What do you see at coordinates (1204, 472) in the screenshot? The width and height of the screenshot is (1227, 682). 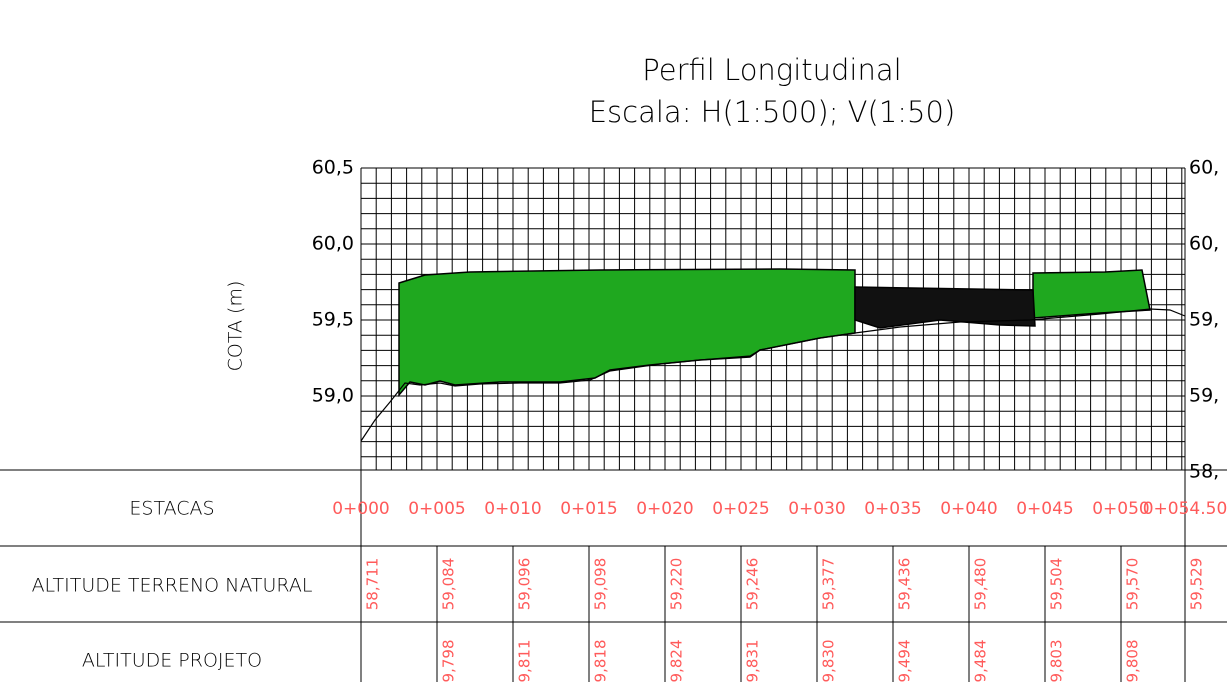 I see `y-tick-label: 58,` at bounding box center [1204, 472].